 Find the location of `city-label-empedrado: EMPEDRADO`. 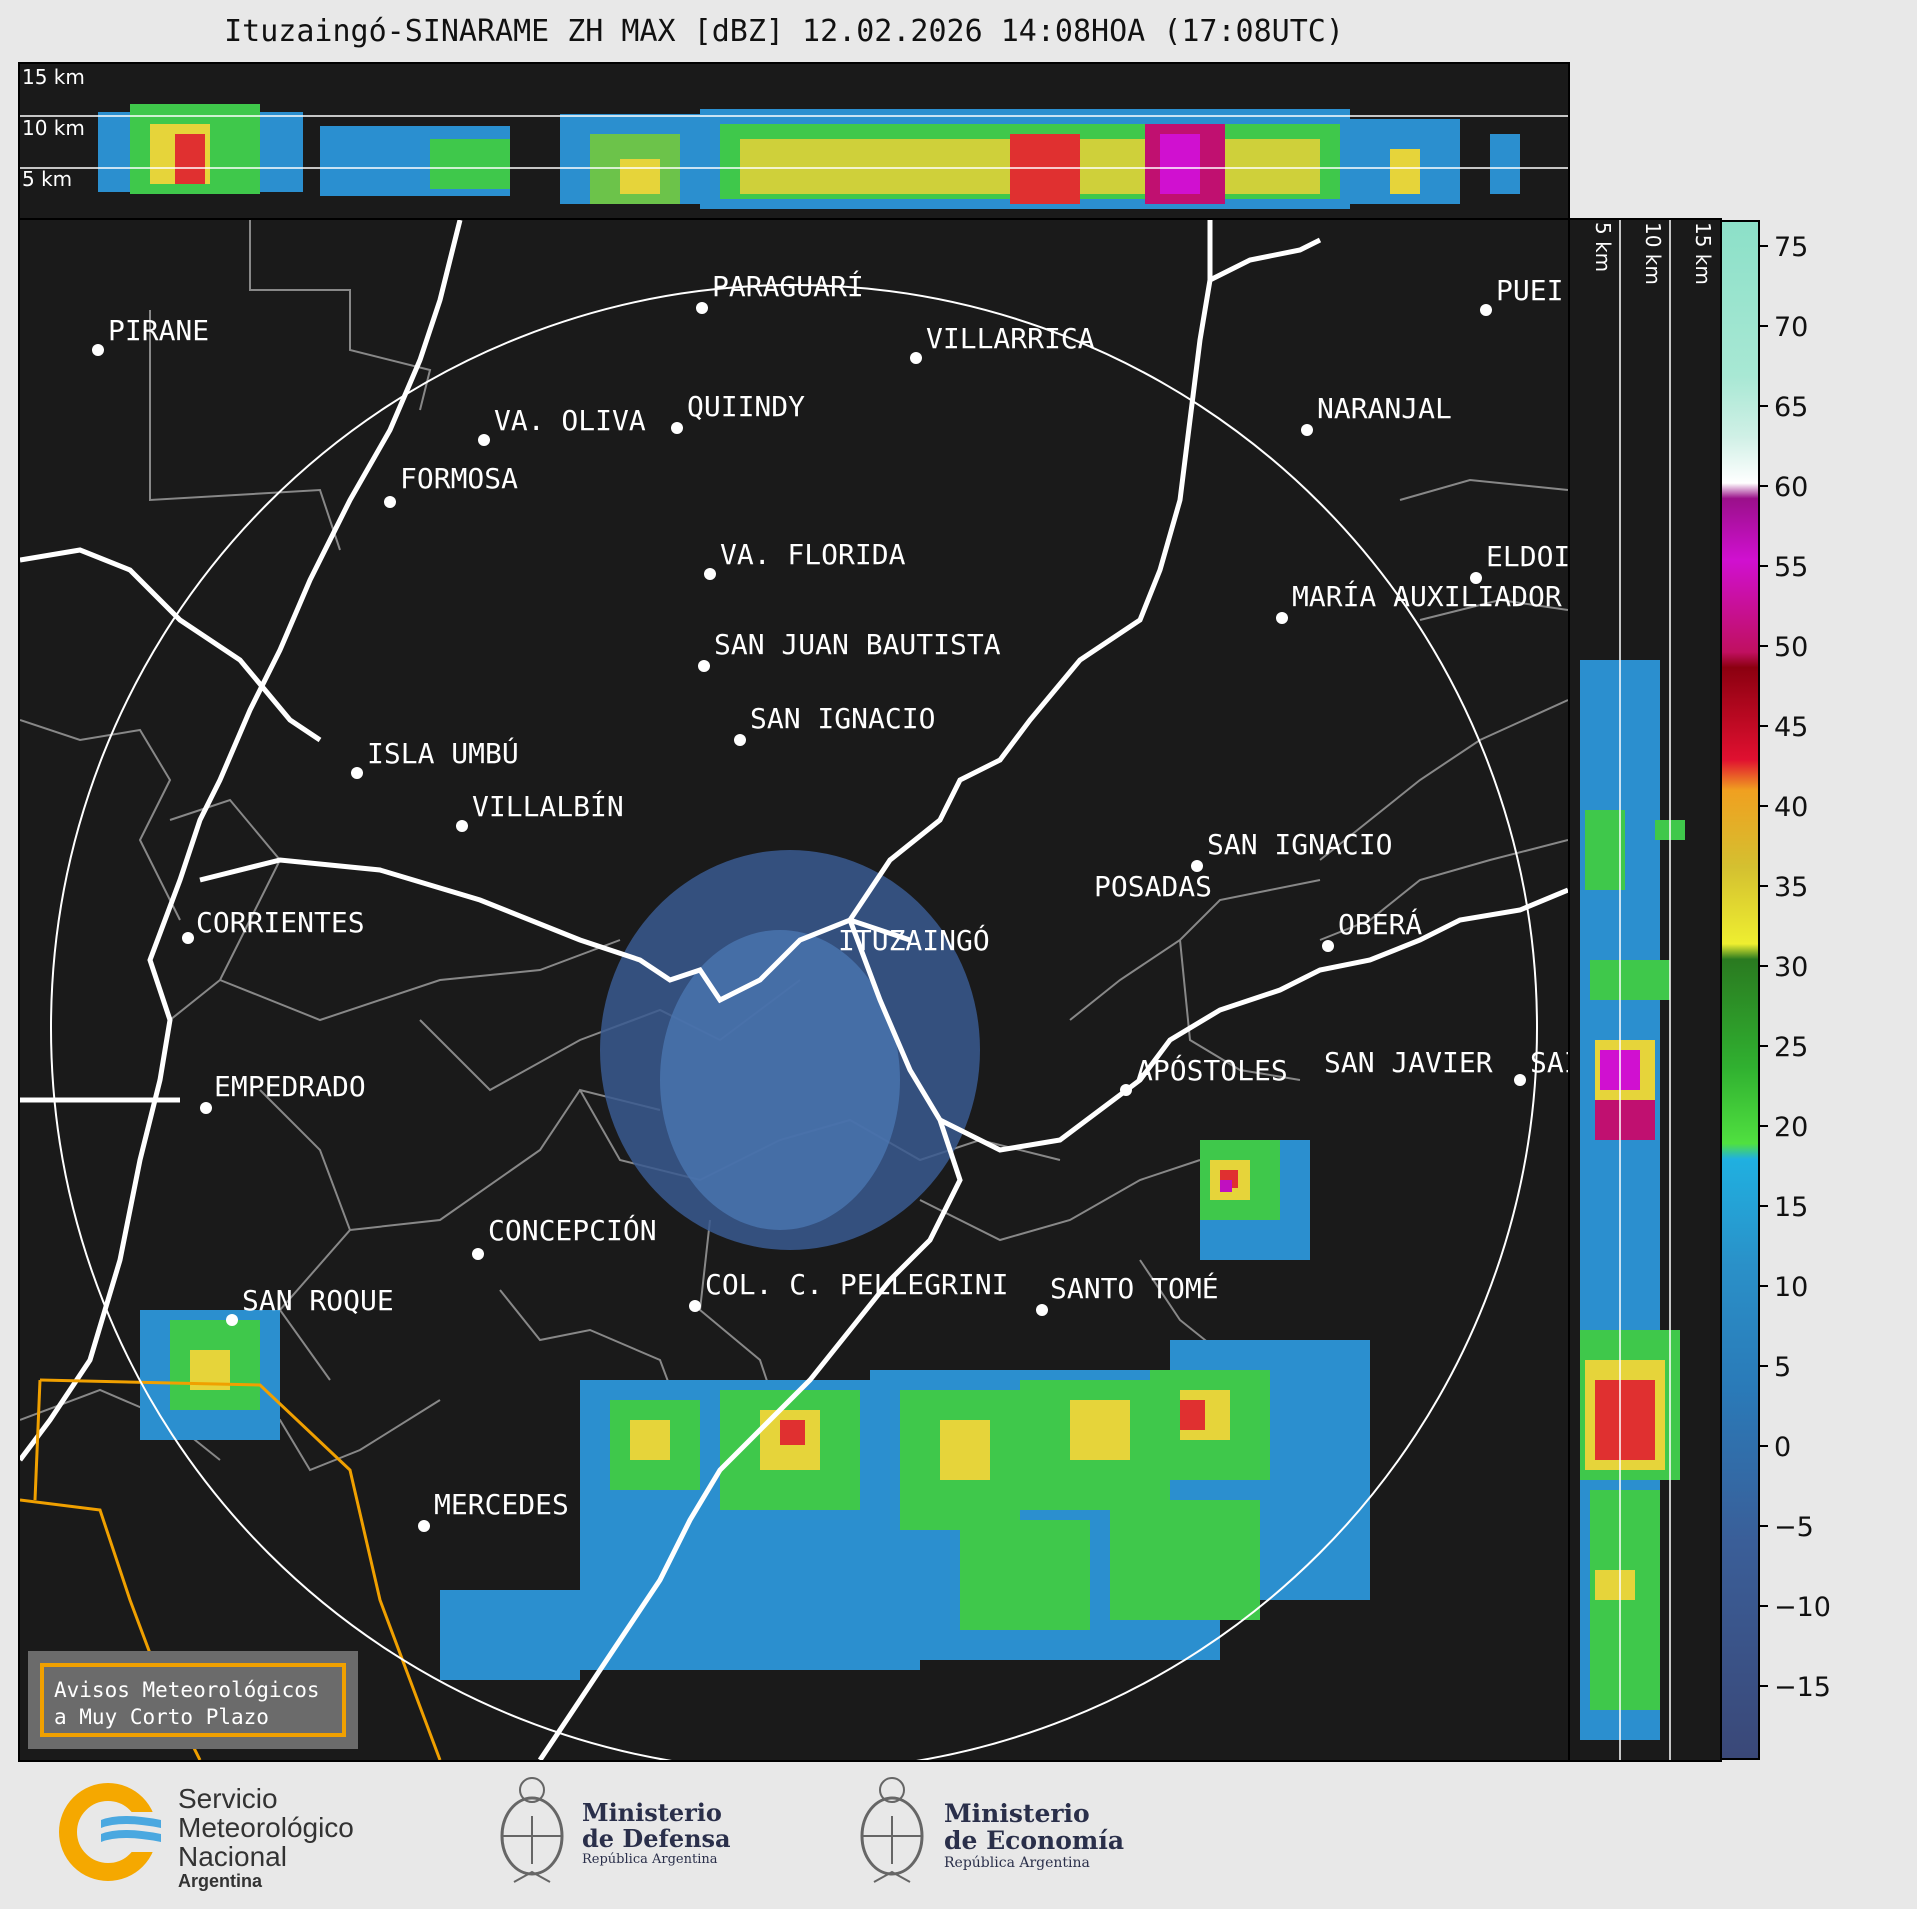

city-label-empedrado: EMPEDRADO is located at coordinates (290, 1086).